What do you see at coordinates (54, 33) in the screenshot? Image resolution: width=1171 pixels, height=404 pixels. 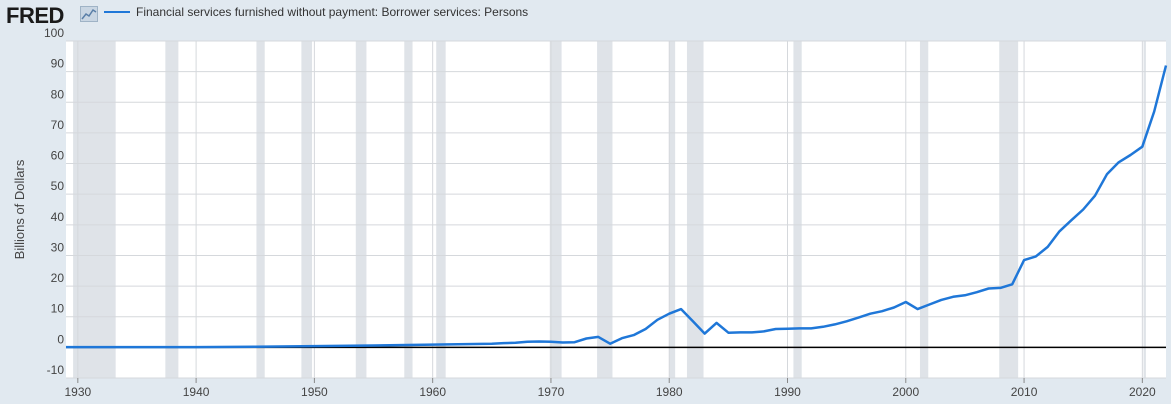 I see `y-tick-label: 100` at bounding box center [54, 33].